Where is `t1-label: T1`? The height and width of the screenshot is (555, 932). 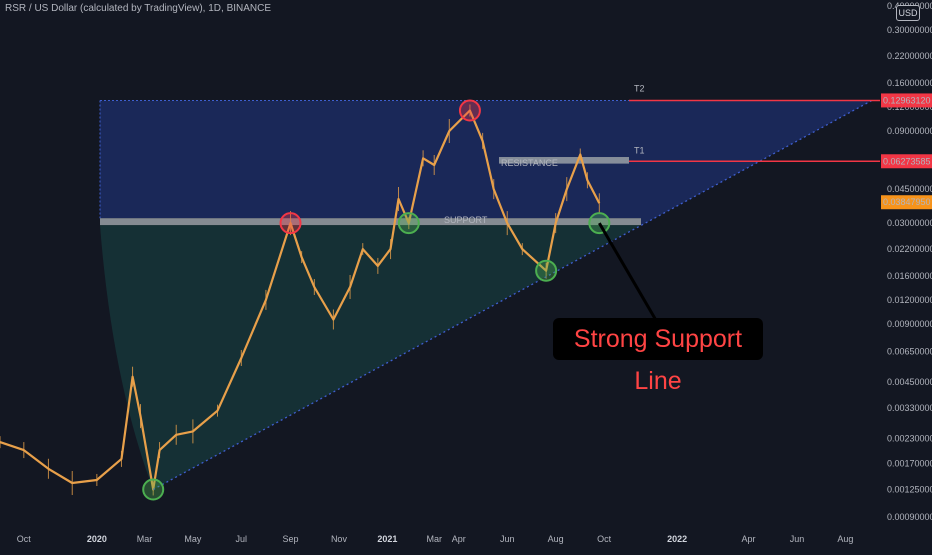
t1-label: T1 is located at coordinates (639, 150).